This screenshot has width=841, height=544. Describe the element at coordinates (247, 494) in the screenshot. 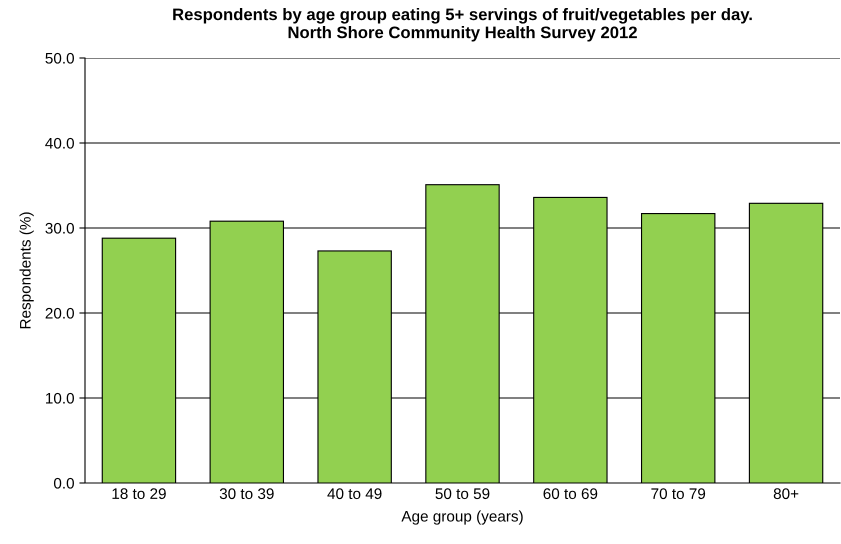

I see `x-tick-label: 30 to 39` at that location.